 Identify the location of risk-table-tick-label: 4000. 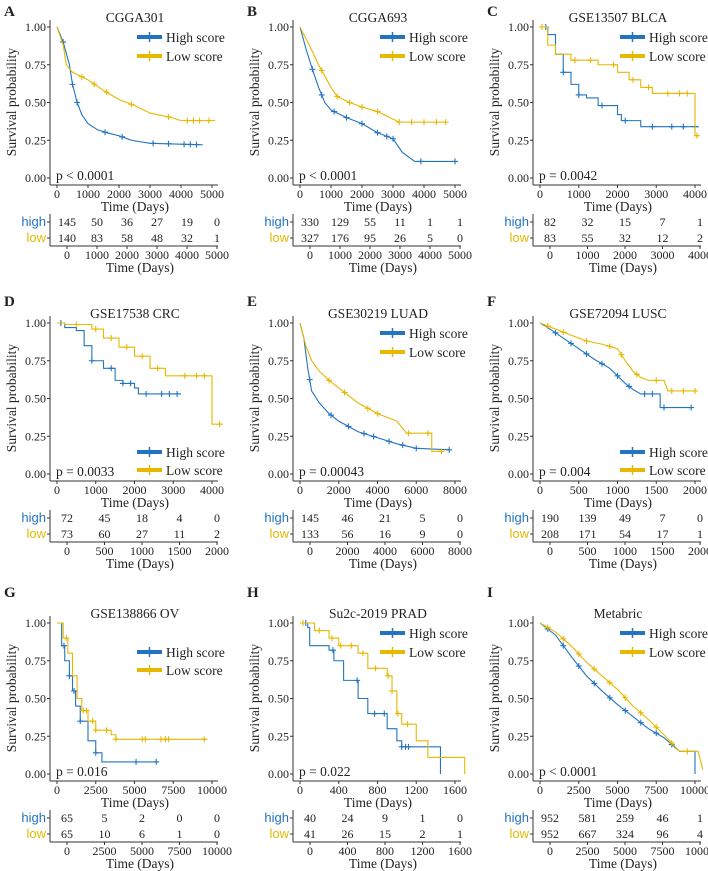
(385, 551).